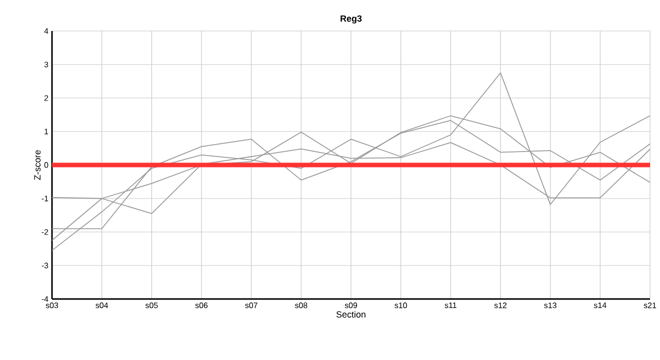 The height and width of the screenshot is (360, 660). What do you see at coordinates (37, 165) in the screenshot?
I see `y-axis-title: Z-score` at bounding box center [37, 165].